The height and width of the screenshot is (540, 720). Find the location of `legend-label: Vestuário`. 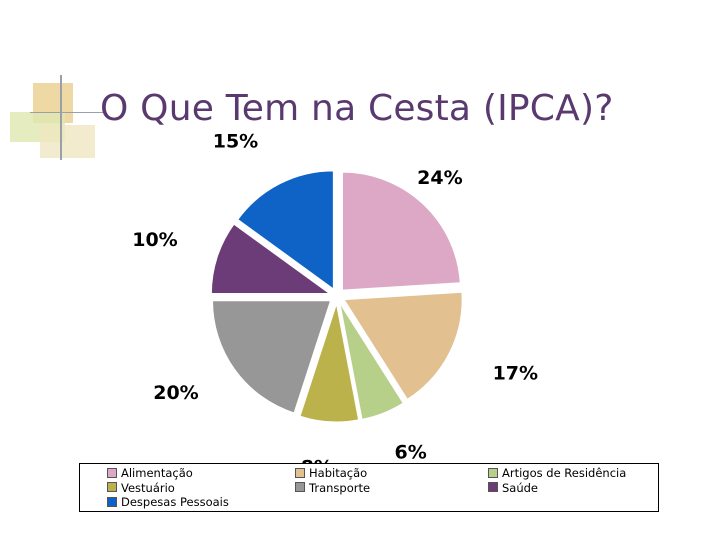

legend-label: Vestuário is located at coordinates (148, 487).